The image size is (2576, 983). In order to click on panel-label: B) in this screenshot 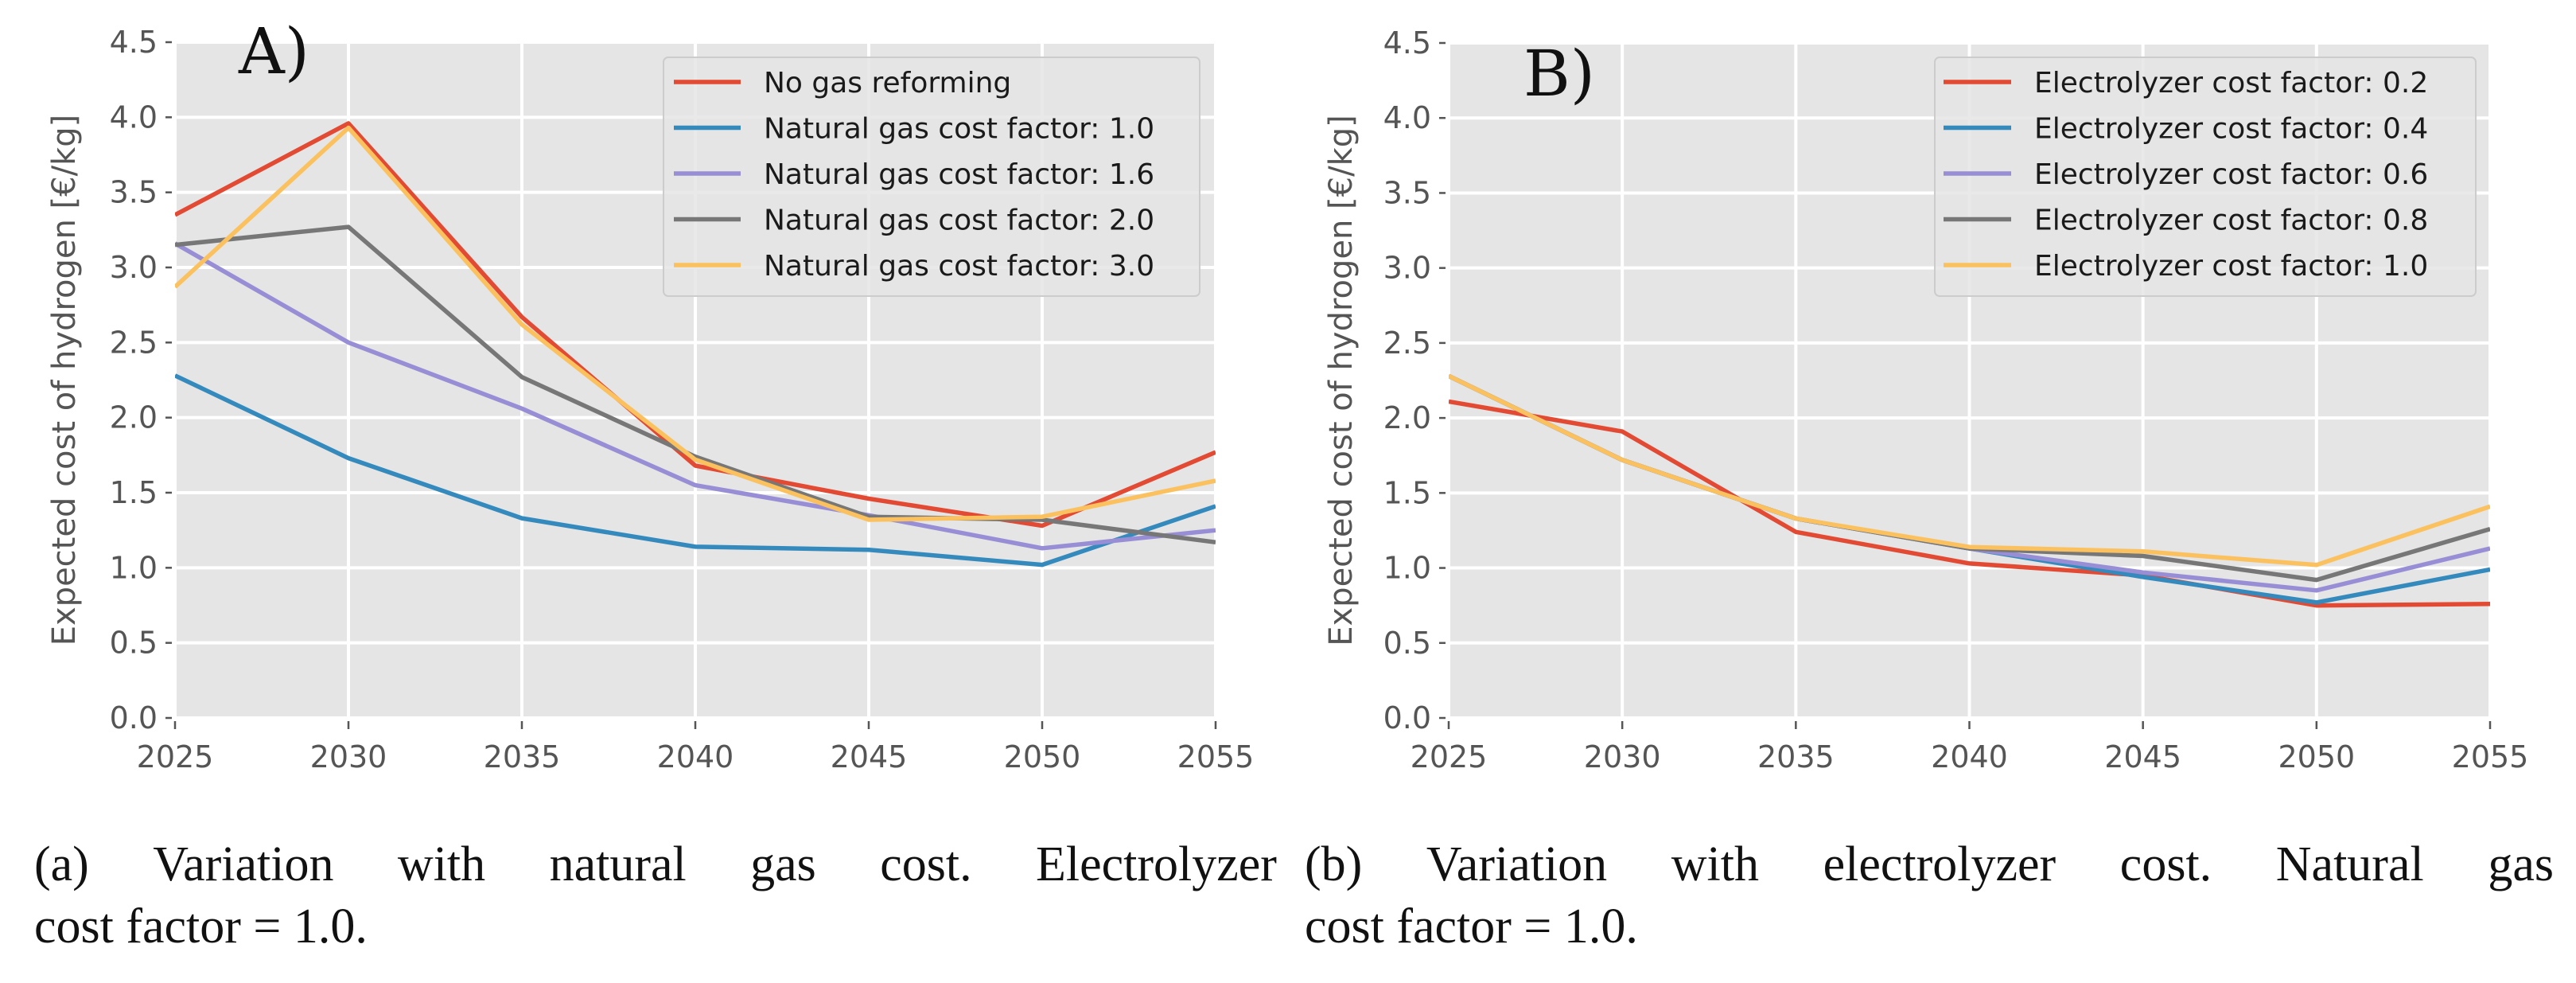, I will do `click(1559, 74)`.